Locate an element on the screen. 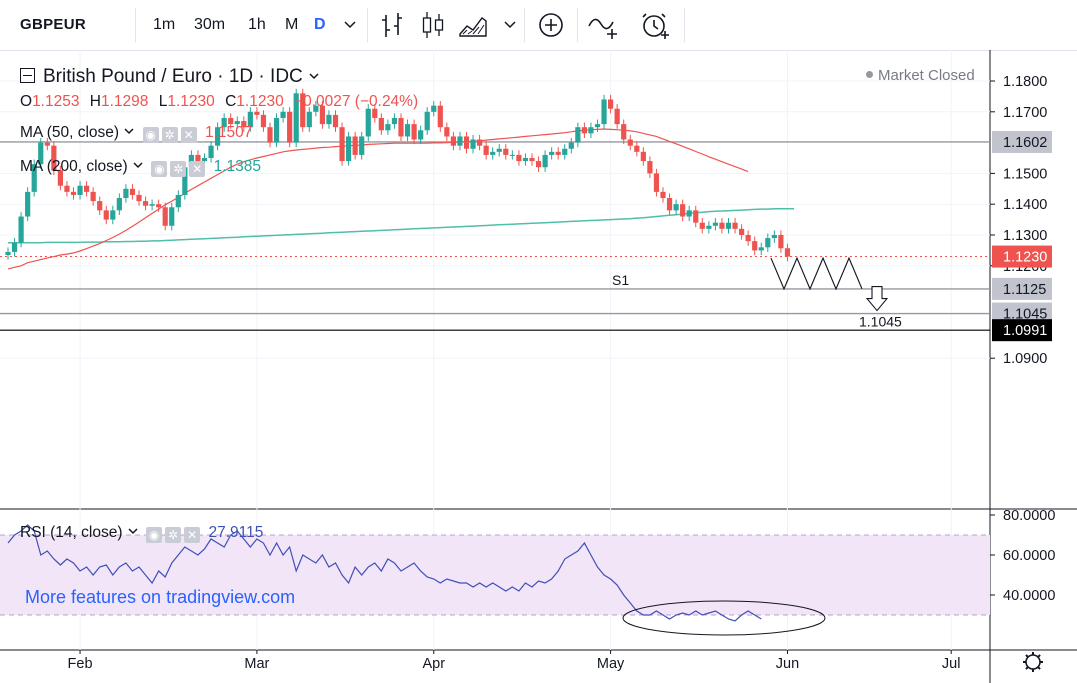 Image resolution: width=1077 pixels, height=683 pixels. s1-label: S1 is located at coordinates (620, 280).